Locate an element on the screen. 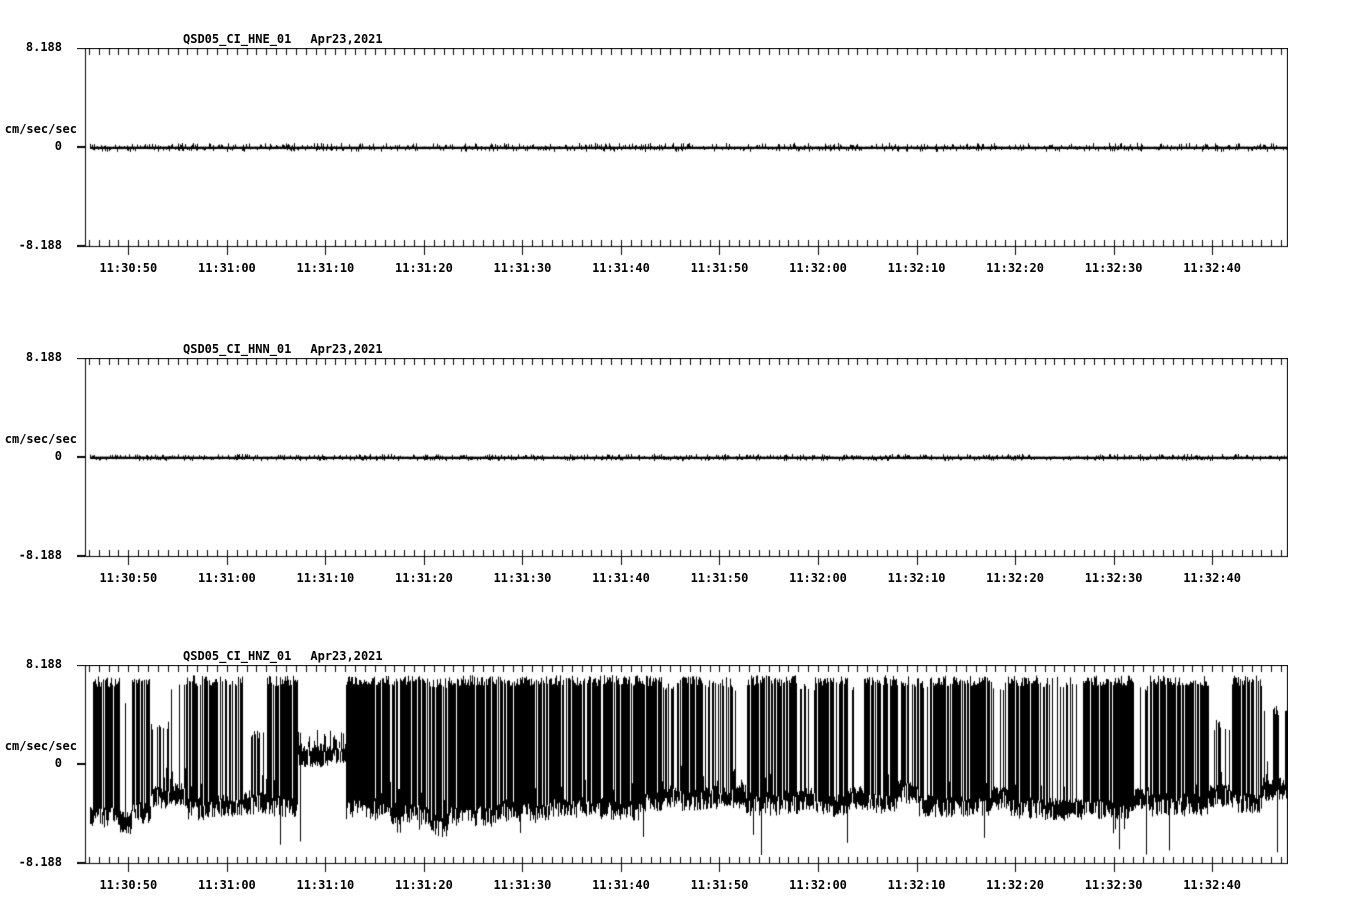 The image size is (1358, 924). panel-title: QSD05_CI_HNE_01 Apr23,2021 is located at coordinates (283, 39).